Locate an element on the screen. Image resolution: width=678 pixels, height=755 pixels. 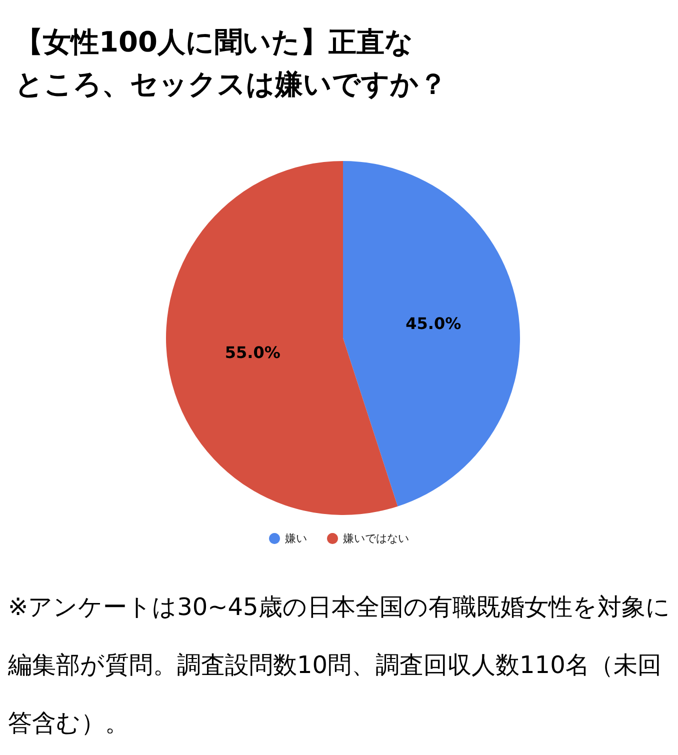
data-label: 55.0% is located at coordinates (252, 352).